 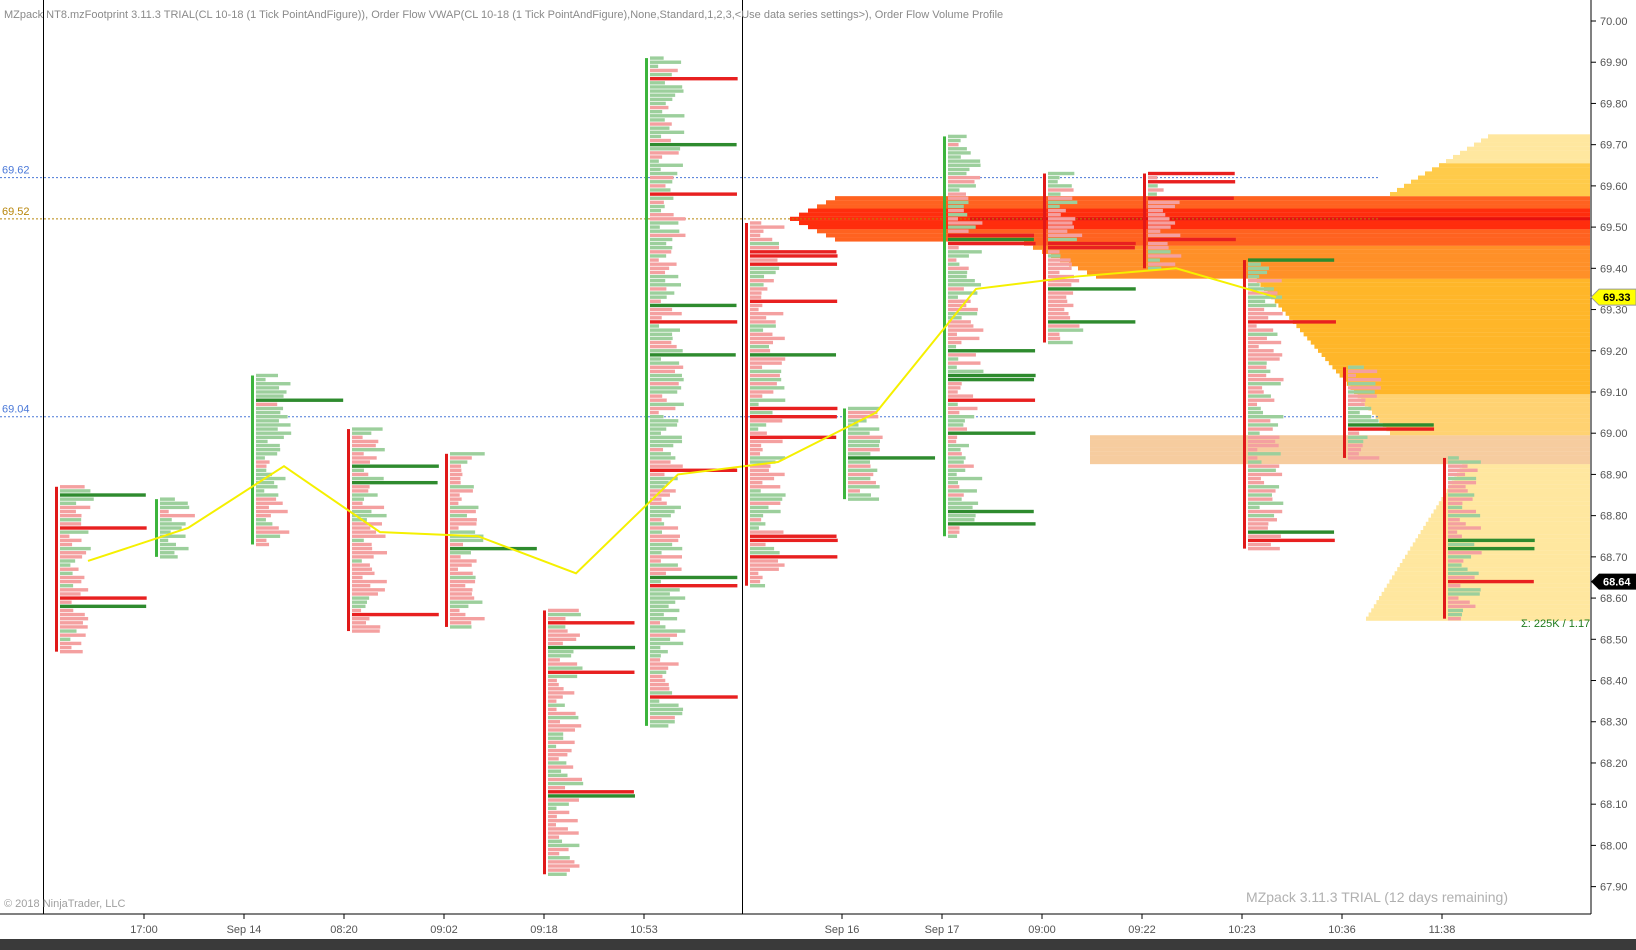 What do you see at coordinates (1342, 930) in the screenshot?
I see `time-tick-label: 10:36` at bounding box center [1342, 930].